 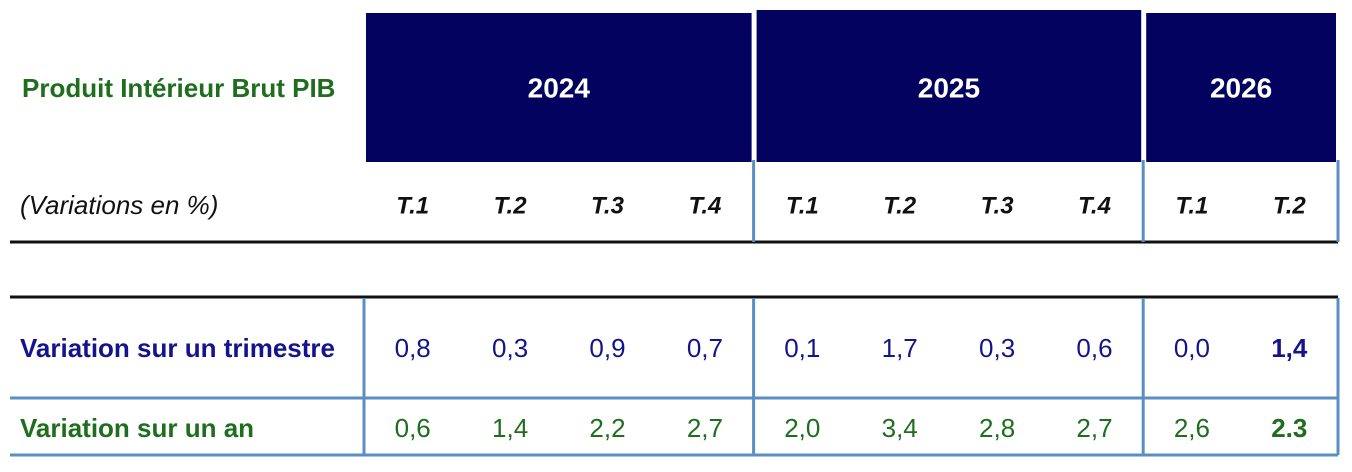 What do you see at coordinates (137, 428) in the screenshot?
I see `row-label: Variation sur un an` at bounding box center [137, 428].